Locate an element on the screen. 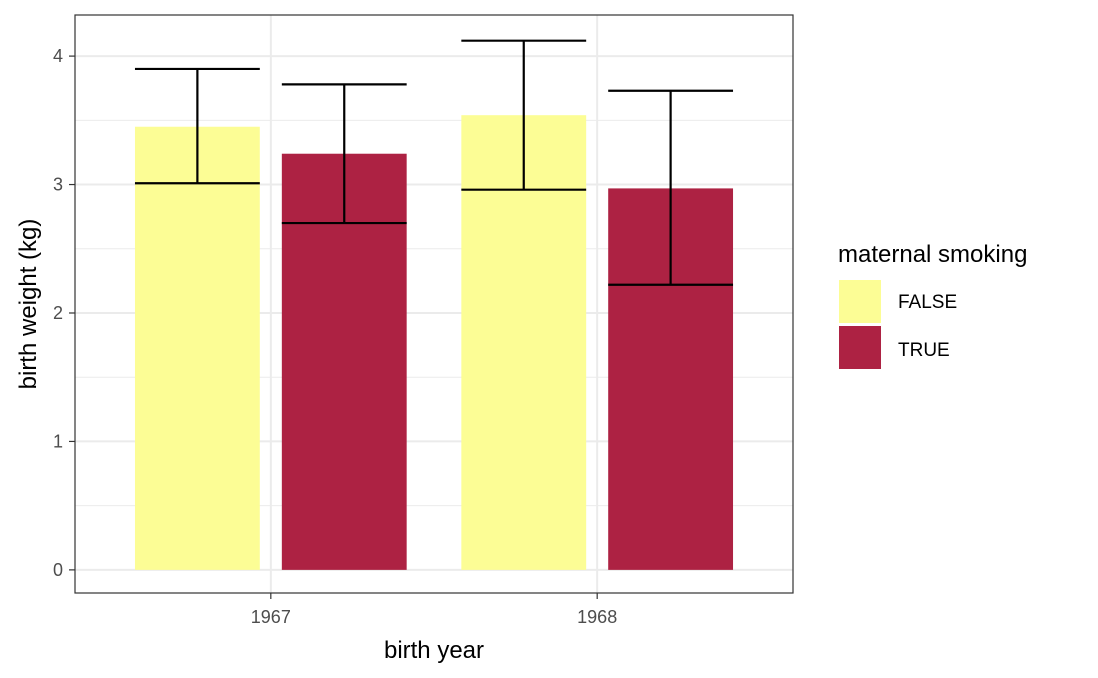 Image resolution: width=1098 pixels, height=678 pixels. x-axis-title: birth year is located at coordinates (434, 650).